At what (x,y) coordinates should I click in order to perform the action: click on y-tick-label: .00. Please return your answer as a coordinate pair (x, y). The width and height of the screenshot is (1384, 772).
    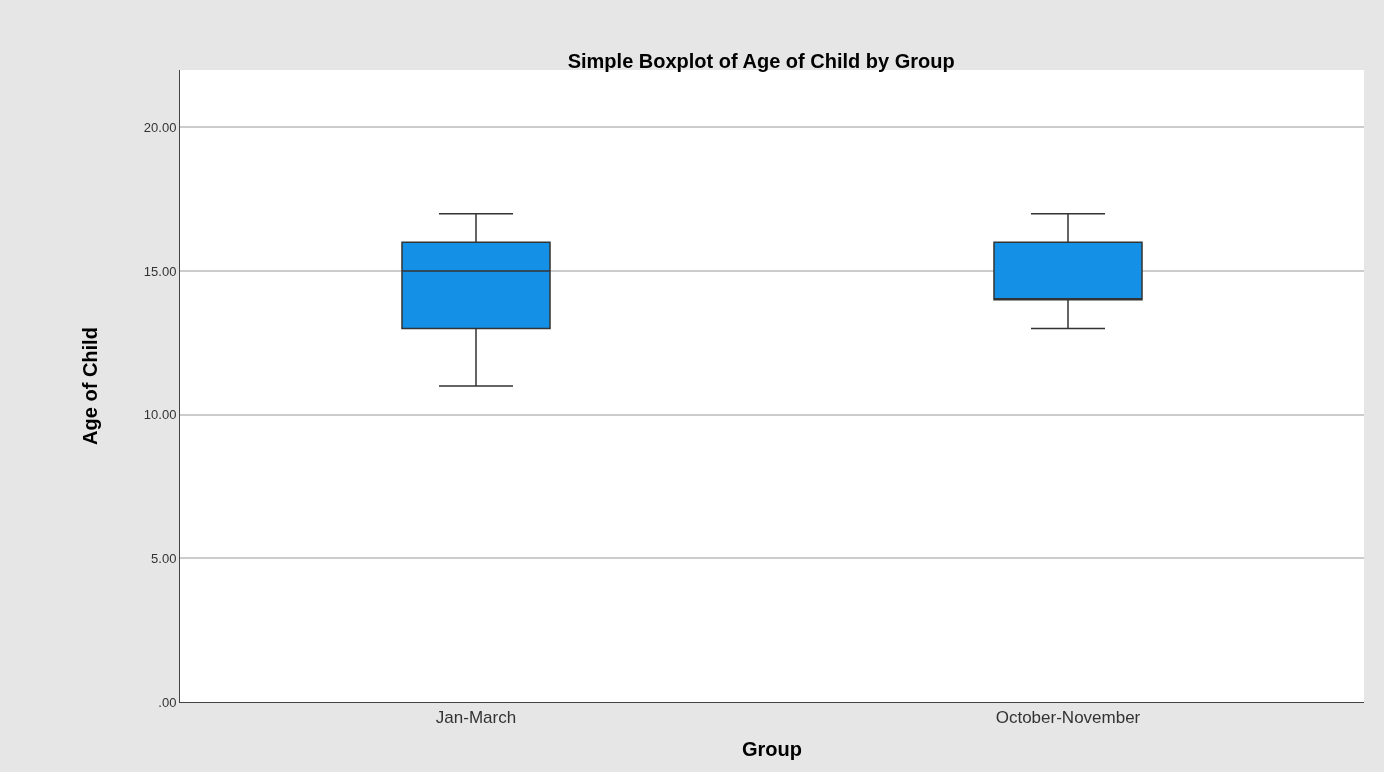
    Looking at the image, I should click on (167, 702).